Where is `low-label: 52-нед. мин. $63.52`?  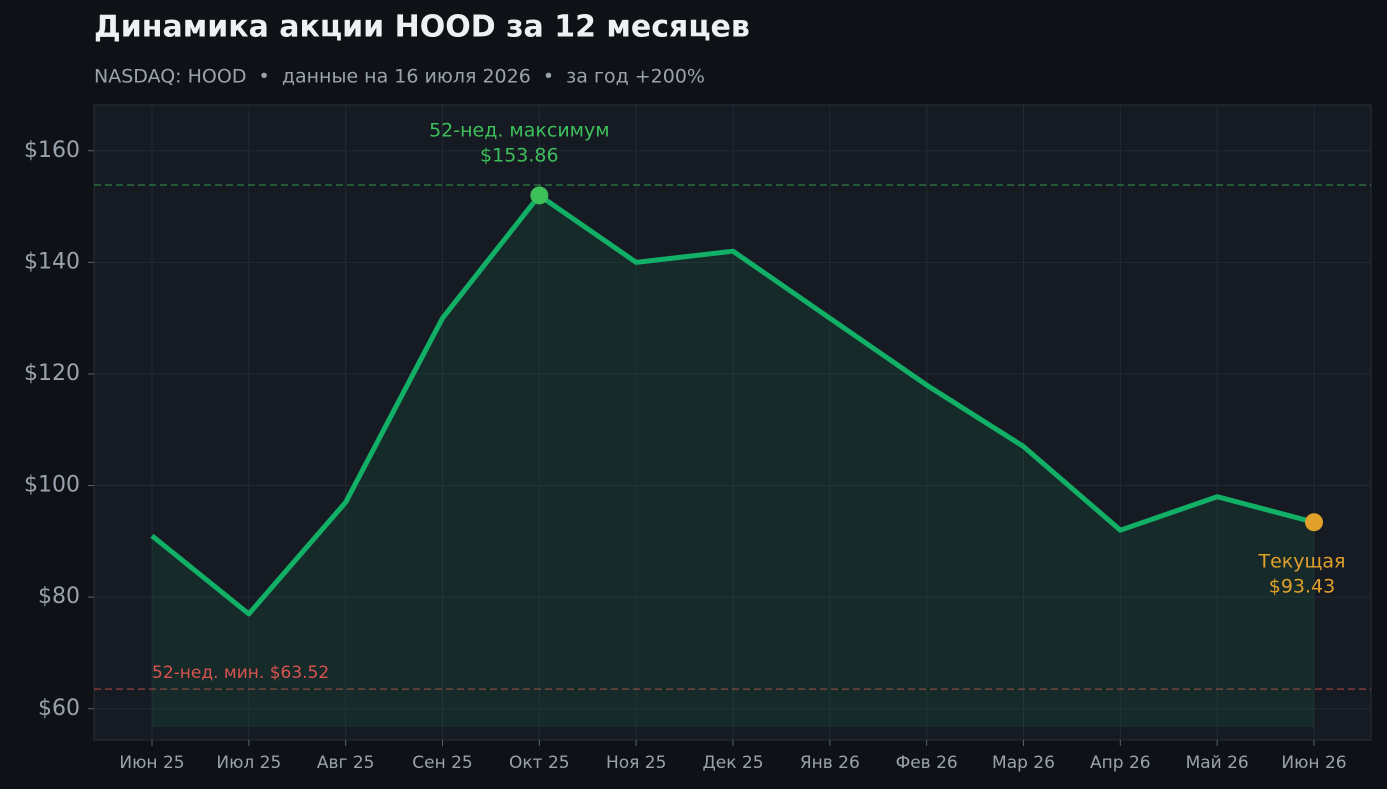
low-label: 52-нед. мин. $63.52 is located at coordinates (240, 673).